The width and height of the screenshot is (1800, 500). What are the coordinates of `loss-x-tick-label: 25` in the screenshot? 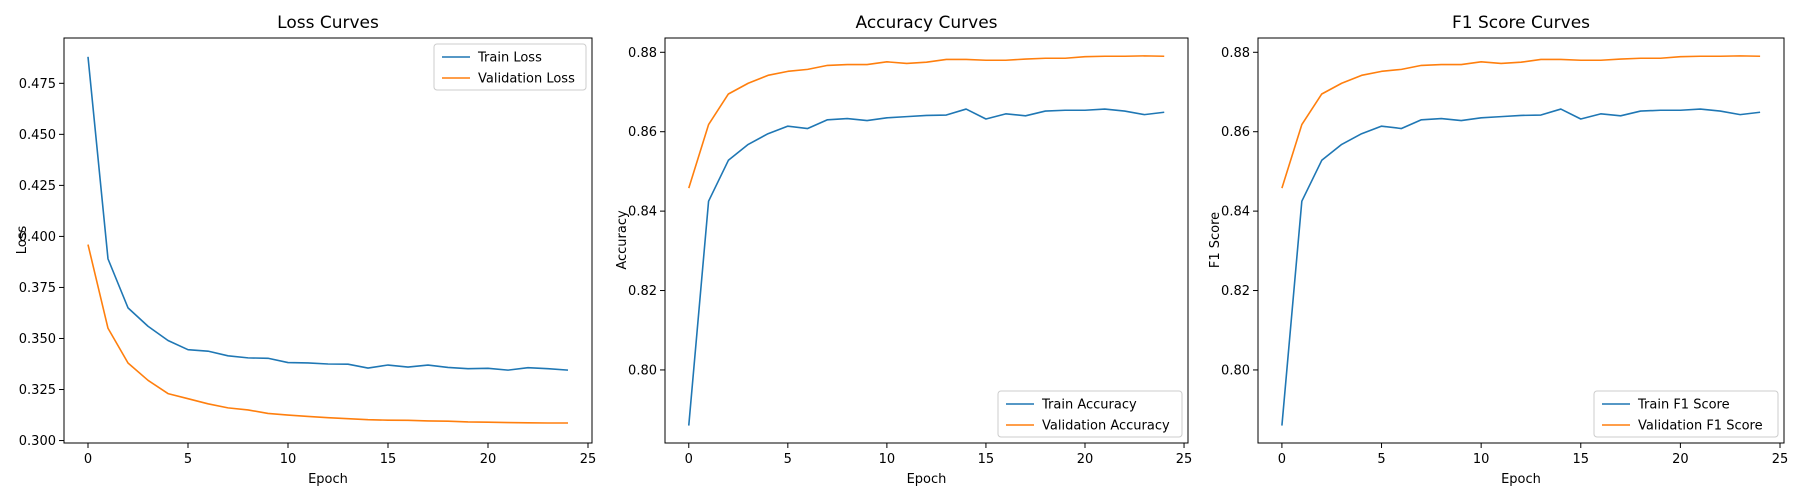 It's located at (588, 459).